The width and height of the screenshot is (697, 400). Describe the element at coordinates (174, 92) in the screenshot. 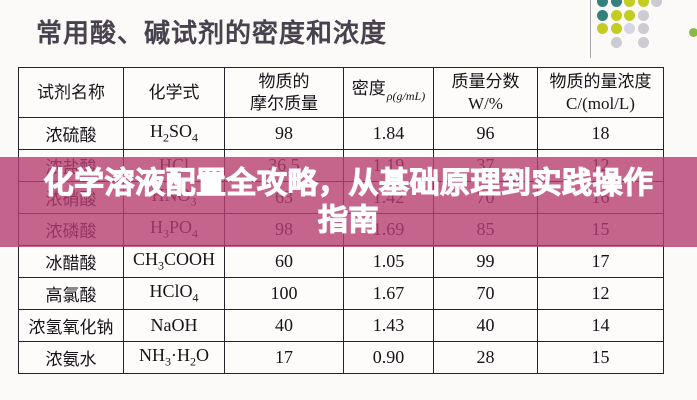

I see `table-header-cell: 化学式` at that location.